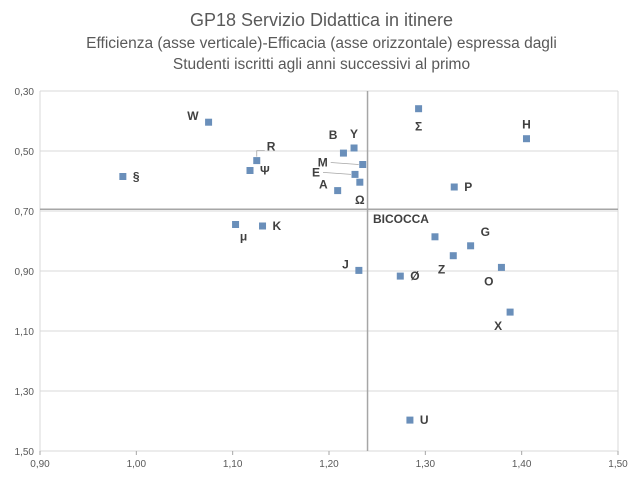 The image size is (643, 483). What do you see at coordinates (233, 464) in the screenshot?
I see `x-tick-label-2: 1,10` at bounding box center [233, 464].